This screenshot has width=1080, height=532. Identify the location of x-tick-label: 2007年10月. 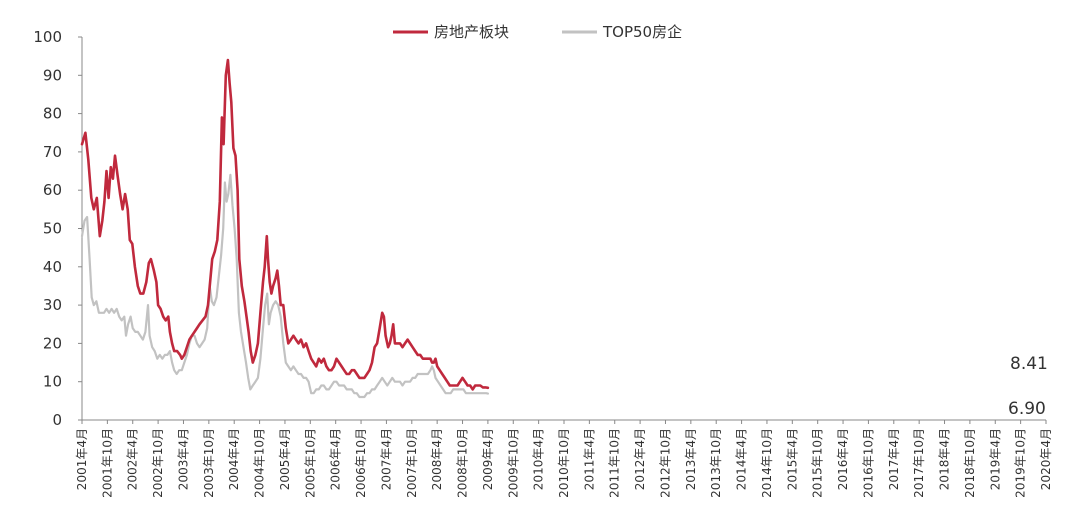
(412, 463).